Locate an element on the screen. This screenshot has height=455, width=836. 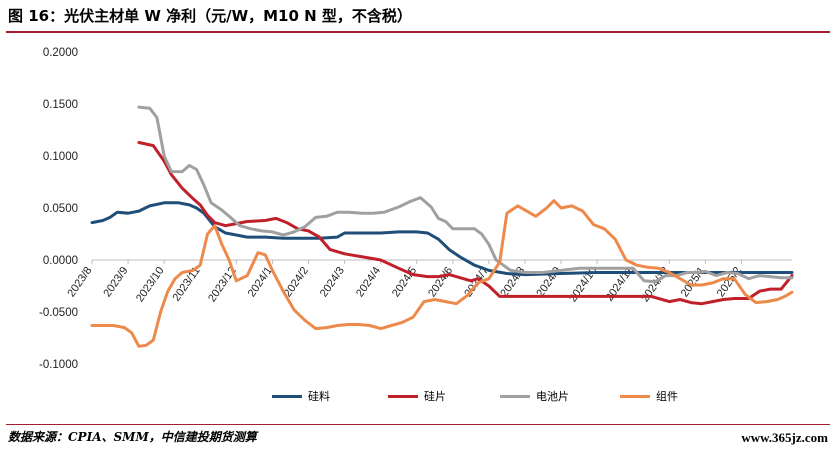
x-tick-label: 2024/3 is located at coordinates (332, 282).